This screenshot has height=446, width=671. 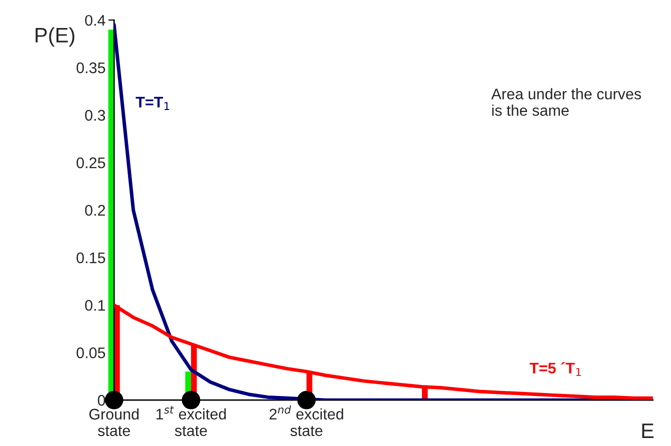 I want to click on x-tick-label: 1$^{st}$ excited state, so click(x=191, y=421).